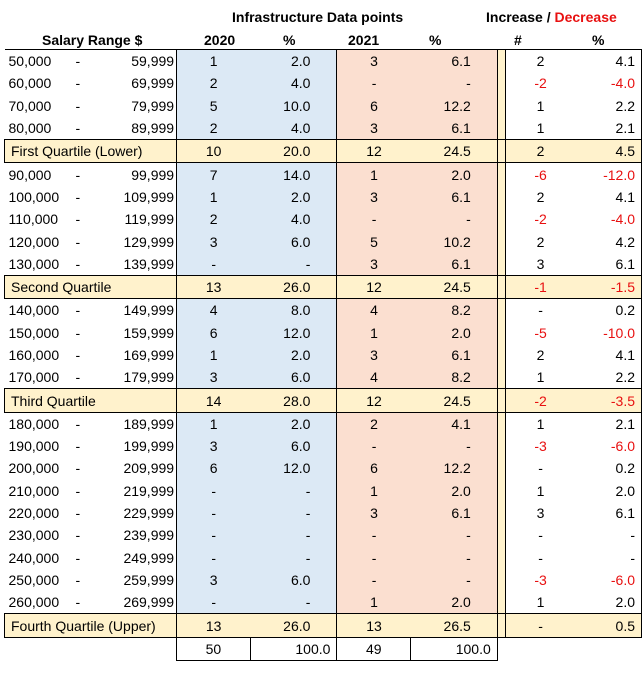 This screenshot has width=642, height=681. I want to click on range-high: 259,999, so click(149, 579).